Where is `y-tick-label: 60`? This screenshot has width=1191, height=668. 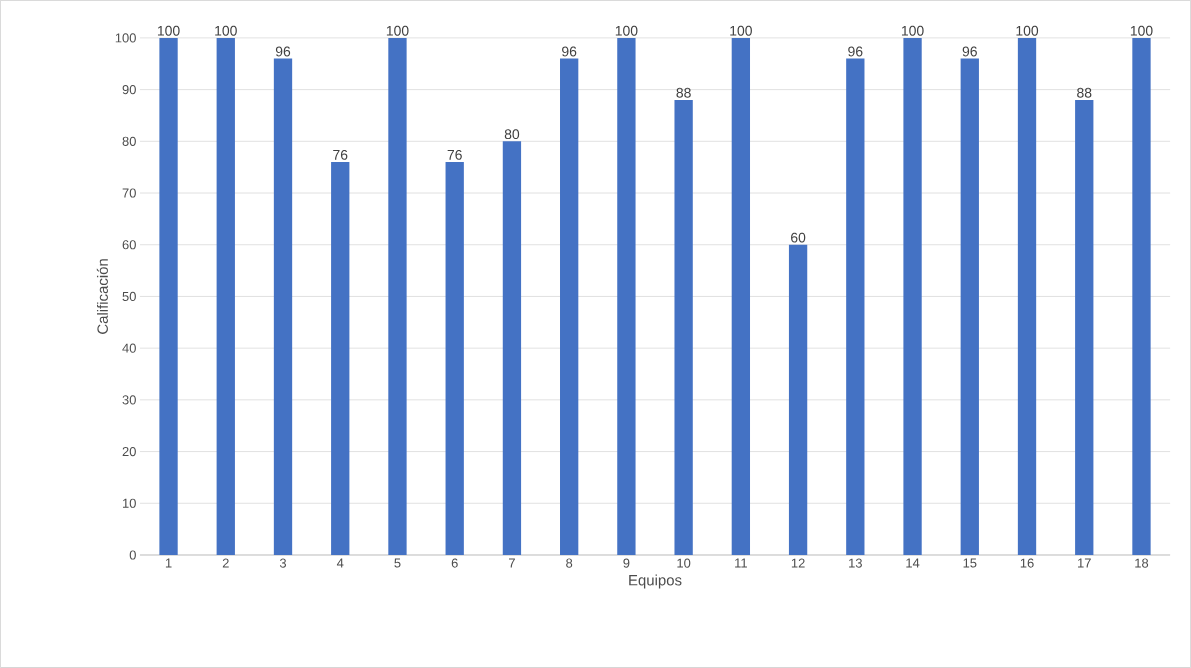
y-tick-label: 60 is located at coordinates (129, 245).